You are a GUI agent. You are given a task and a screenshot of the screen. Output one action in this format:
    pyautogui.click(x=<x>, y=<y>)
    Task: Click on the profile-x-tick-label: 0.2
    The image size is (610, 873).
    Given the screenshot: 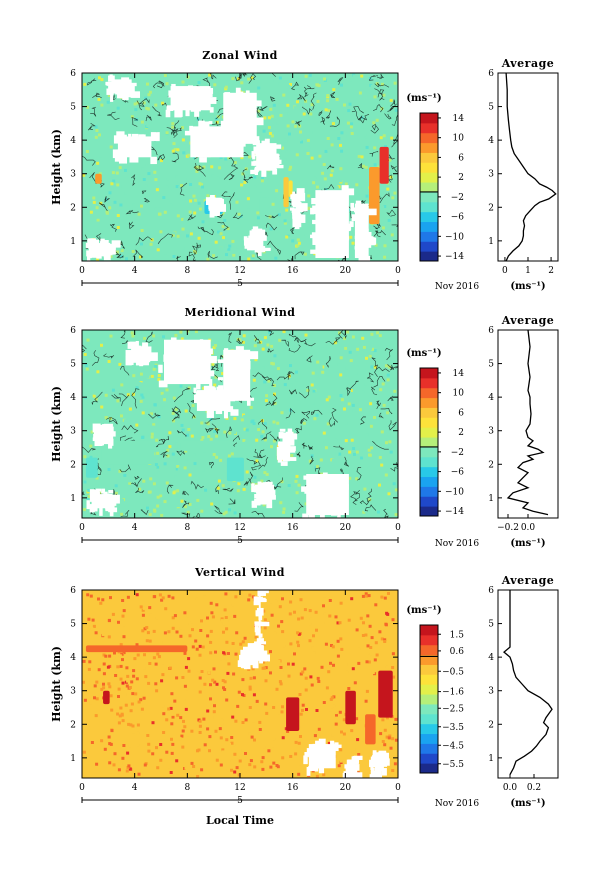 What is the action you would take?
    pyautogui.click(x=534, y=788)
    